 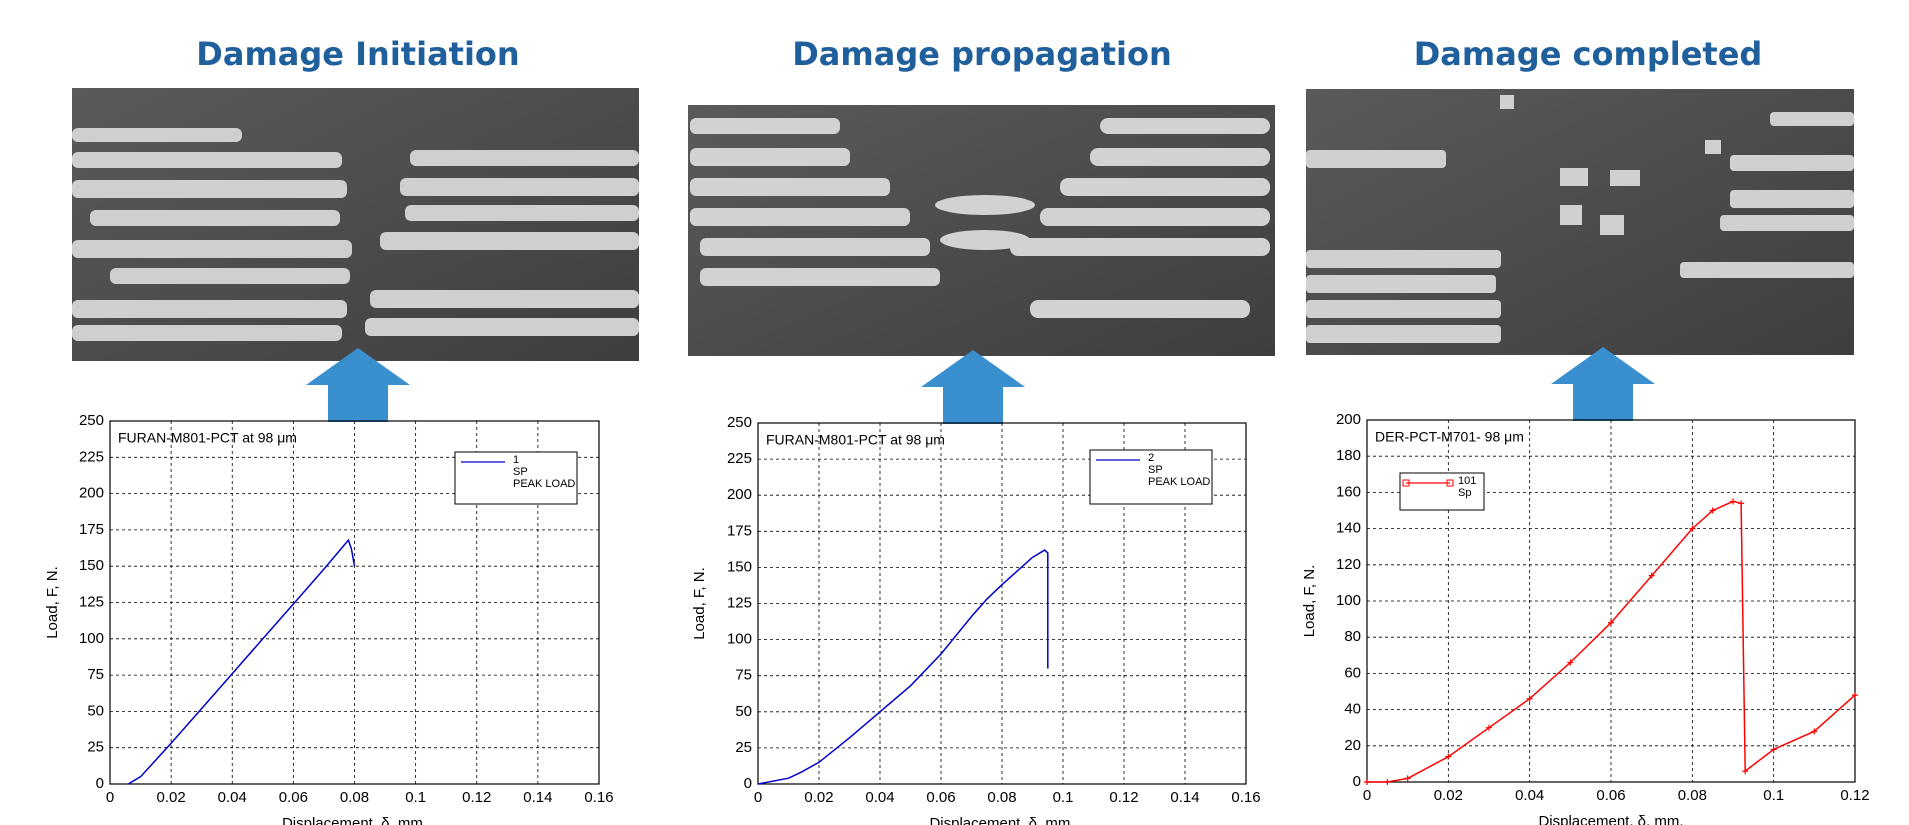 I want to click on y-tick-label: 60, so click(x=1352, y=672).